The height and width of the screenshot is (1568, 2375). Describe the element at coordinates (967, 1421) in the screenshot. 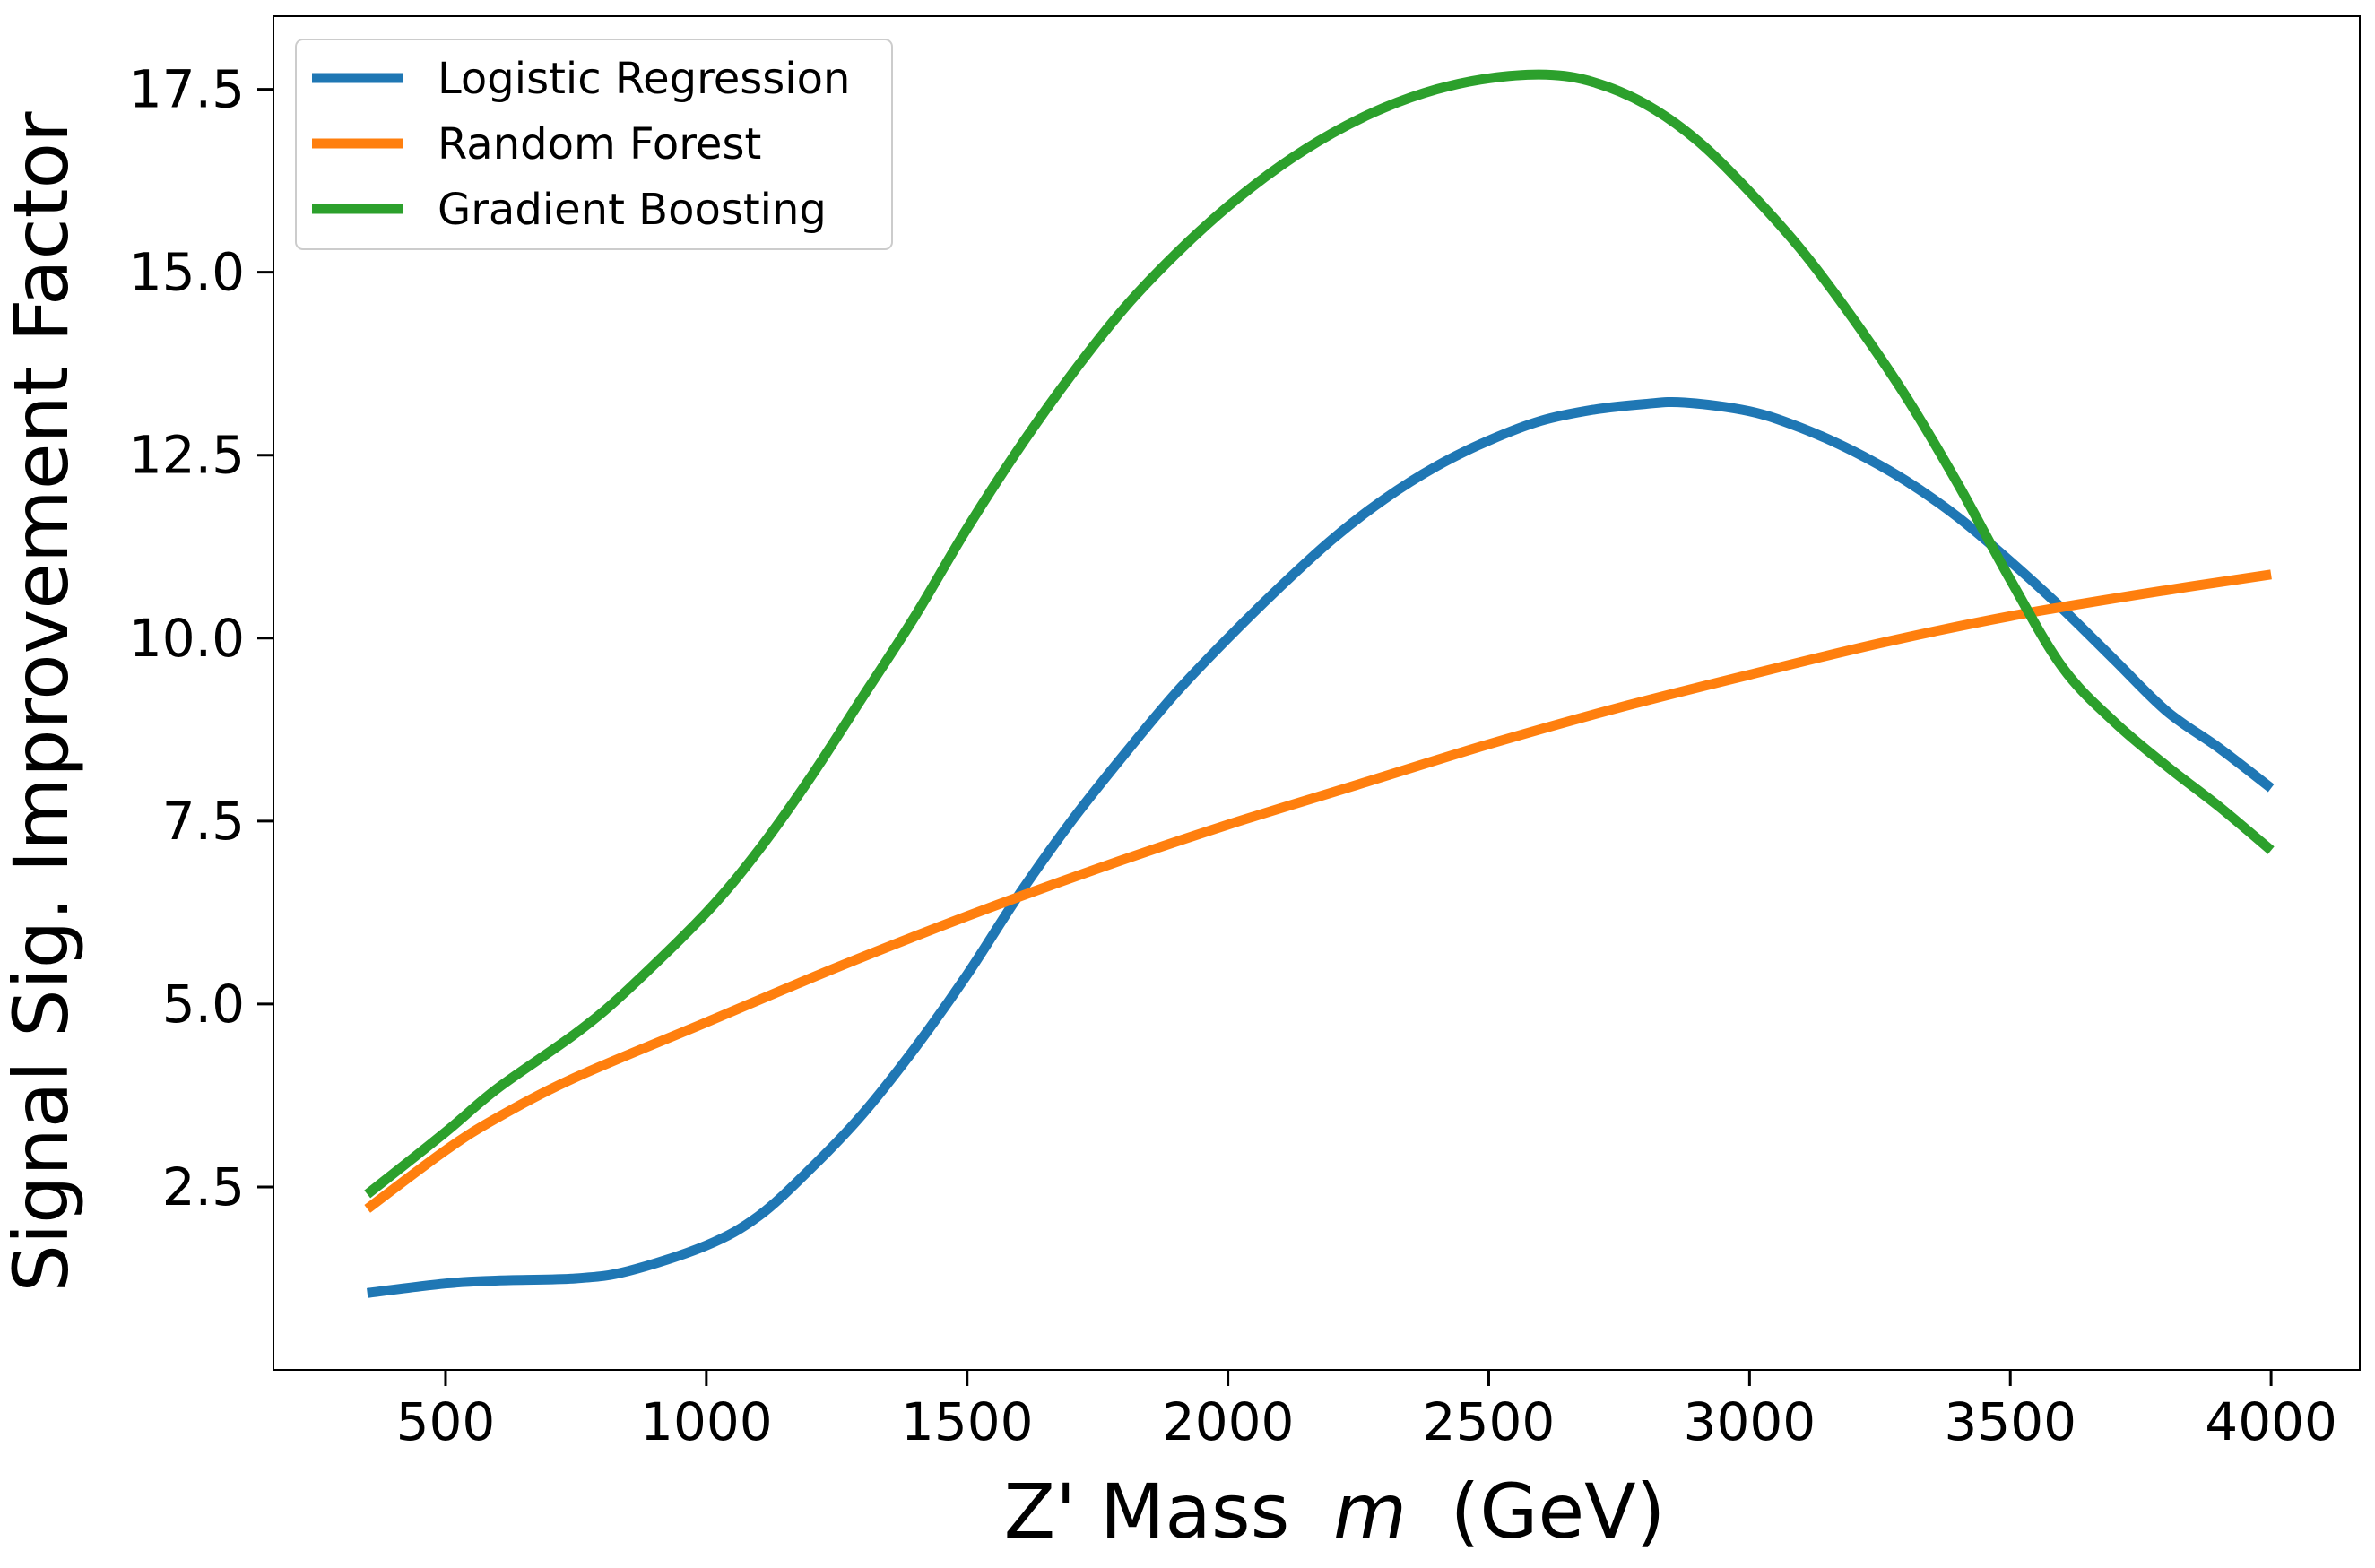

I see `x-tick-label: 1500` at that location.